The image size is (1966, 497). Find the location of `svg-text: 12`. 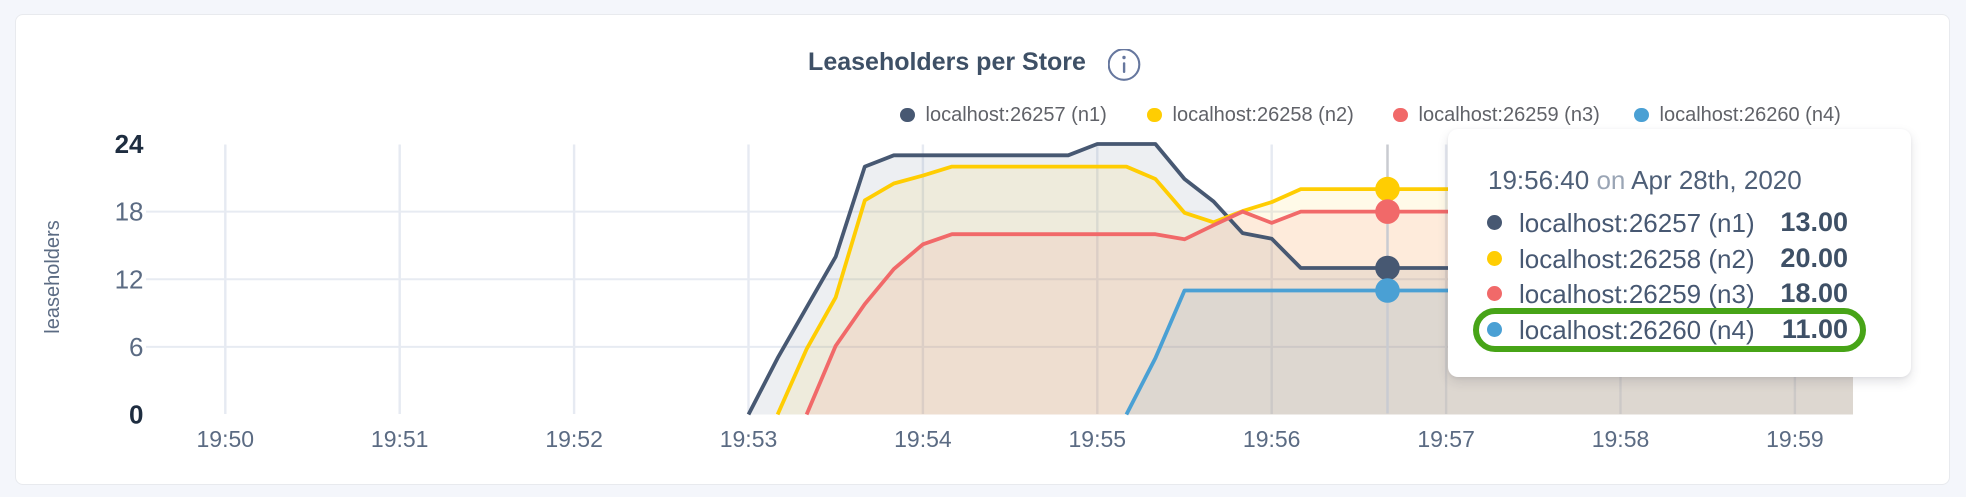

svg-text: 12 is located at coordinates (129, 279).